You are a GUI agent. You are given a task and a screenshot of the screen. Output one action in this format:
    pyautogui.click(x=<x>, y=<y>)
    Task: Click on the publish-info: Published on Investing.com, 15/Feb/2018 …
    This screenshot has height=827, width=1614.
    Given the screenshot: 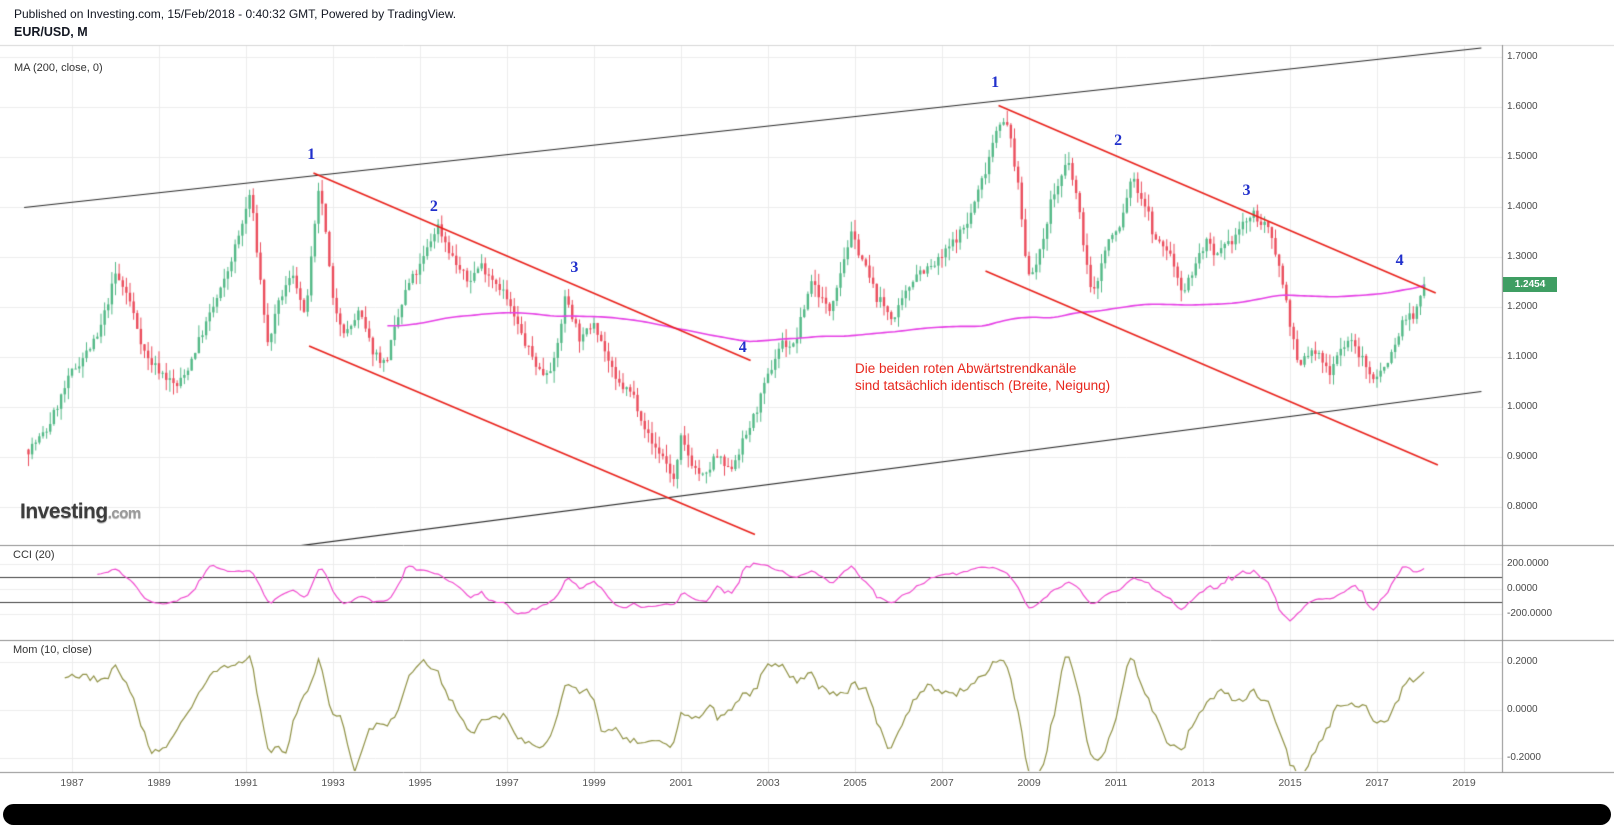 What is the action you would take?
    pyautogui.click(x=235, y=14)
    